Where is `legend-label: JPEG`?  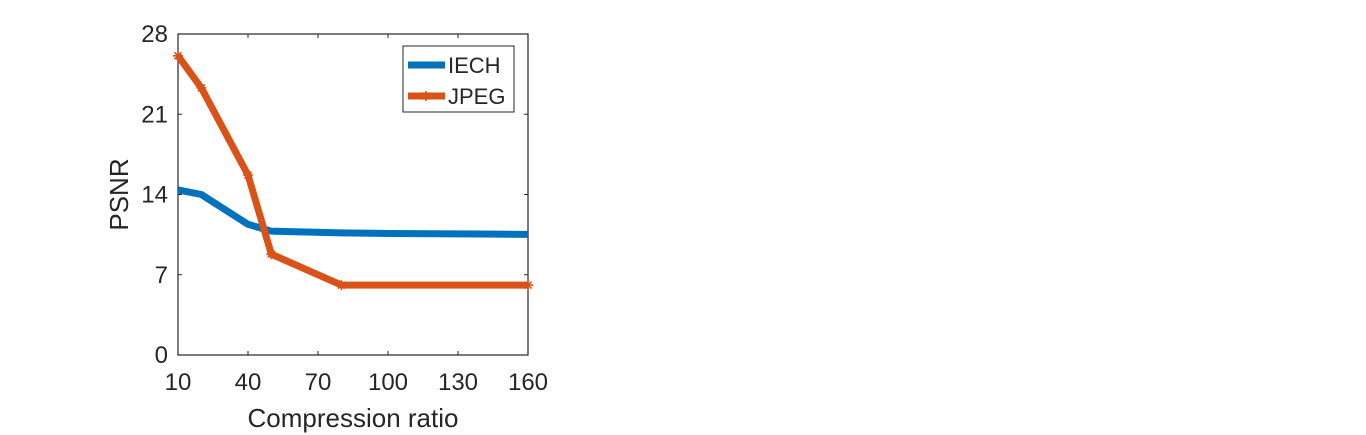 legend-label: JPEG is located at coordinates (476, 96).